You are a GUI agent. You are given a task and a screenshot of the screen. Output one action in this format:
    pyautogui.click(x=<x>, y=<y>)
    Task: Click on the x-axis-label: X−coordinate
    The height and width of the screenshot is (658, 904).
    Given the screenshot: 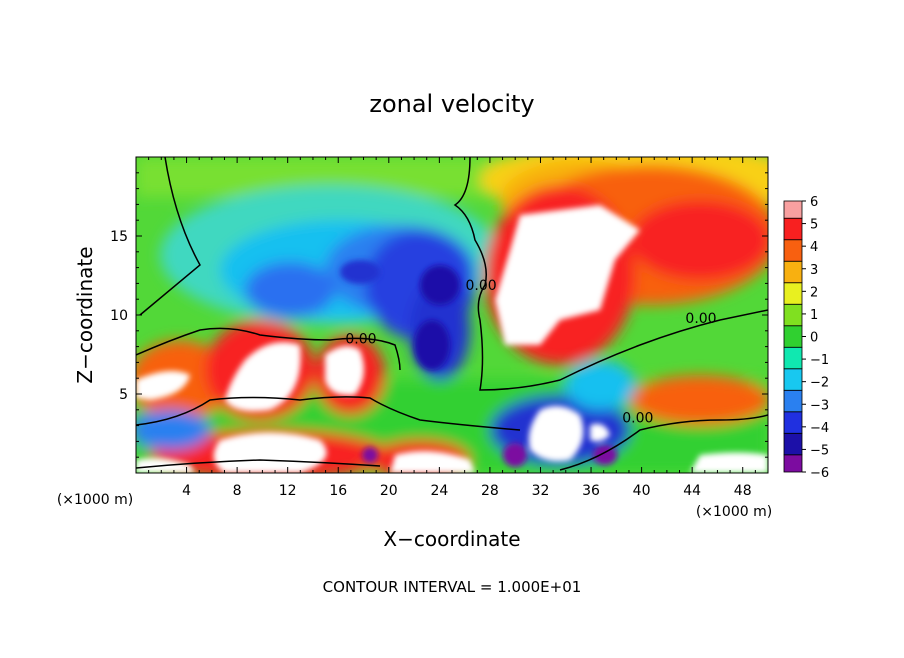 What is the action you would take?
    pyautogui.click(x=451, y=539)
    